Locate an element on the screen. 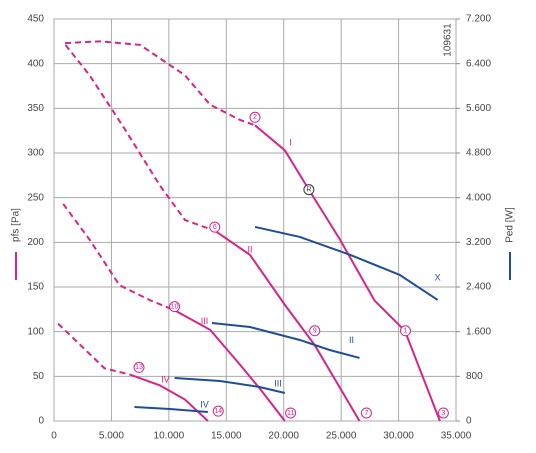 Image resolution: width=536 pixels, height=453 pixels. annotation: 2 is located at coordinates (255, 117).